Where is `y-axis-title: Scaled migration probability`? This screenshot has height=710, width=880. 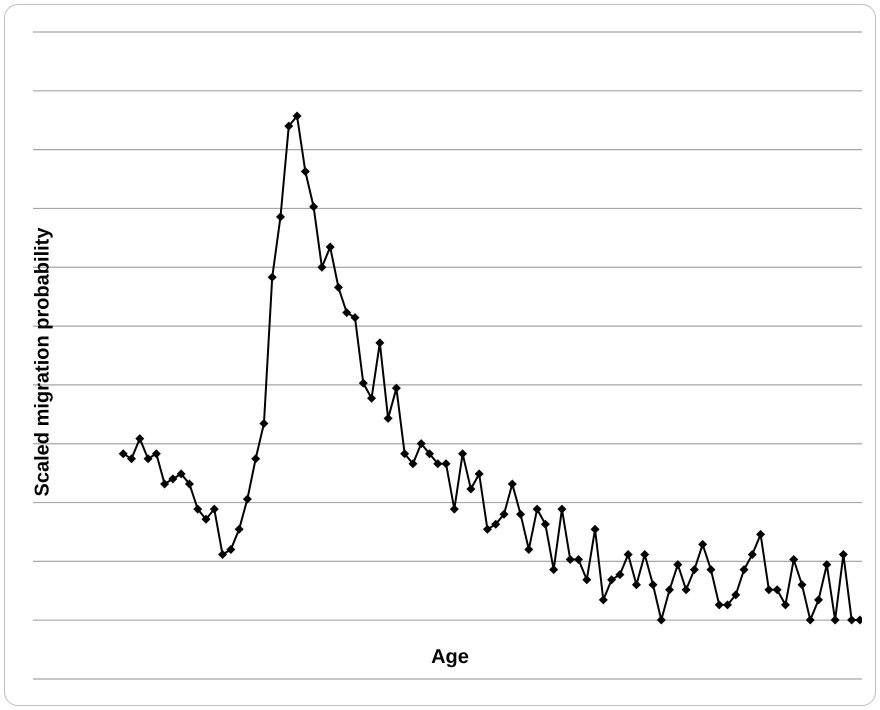
y-axis-title: Scaled migration probability is located at coordinates (43, 362).